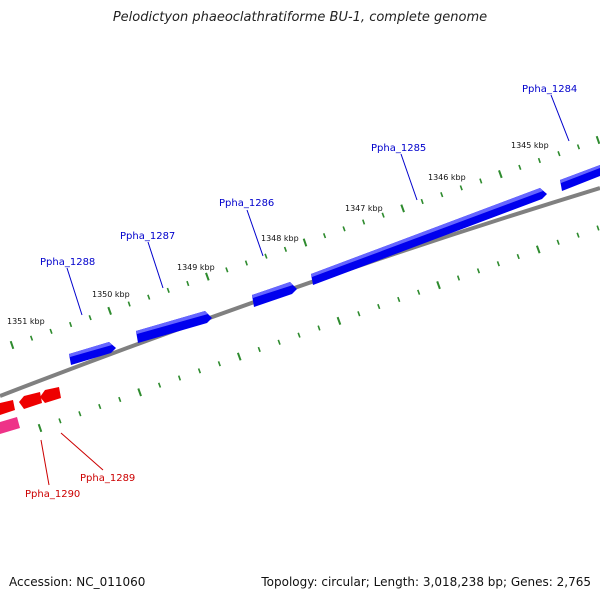 This screenshot has width=600, height=600. What do you see at coordinates (111, 294) in the screenshot?
I see `scale-label-1350: 1350 kbp` at bounding box center [111, 294].